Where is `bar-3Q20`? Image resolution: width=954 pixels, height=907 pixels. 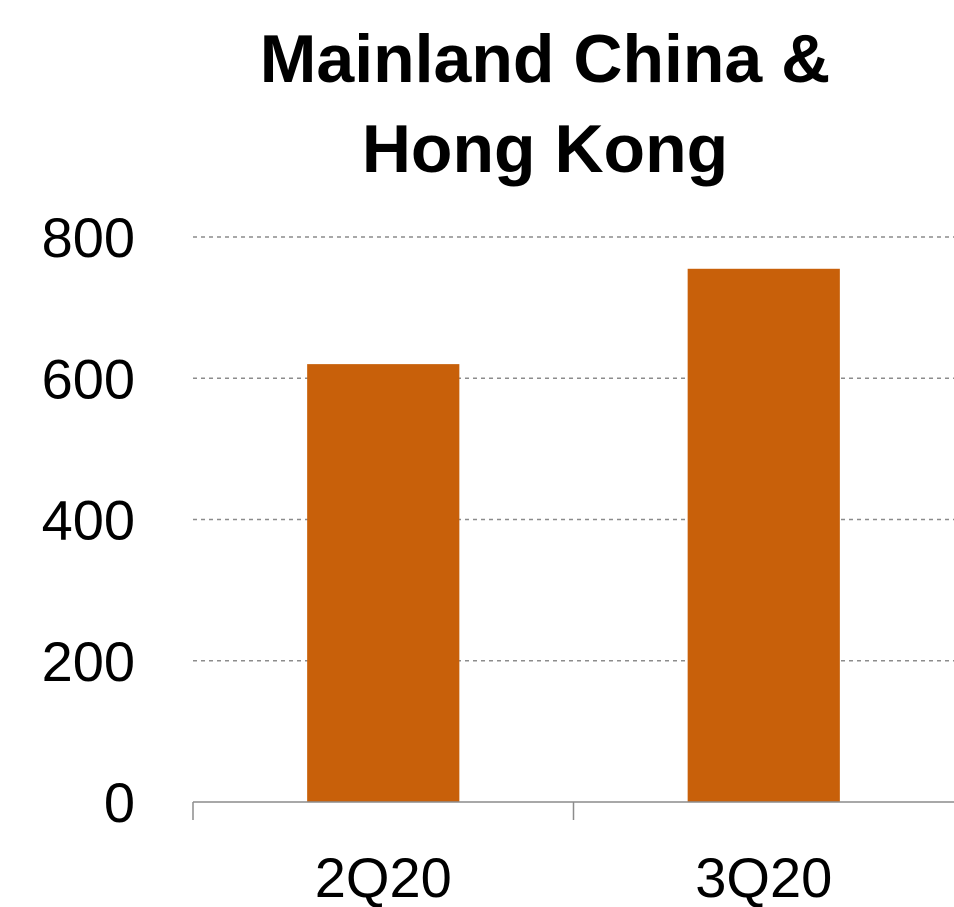
bar-3Q20 is located at coordinates (763, 535).